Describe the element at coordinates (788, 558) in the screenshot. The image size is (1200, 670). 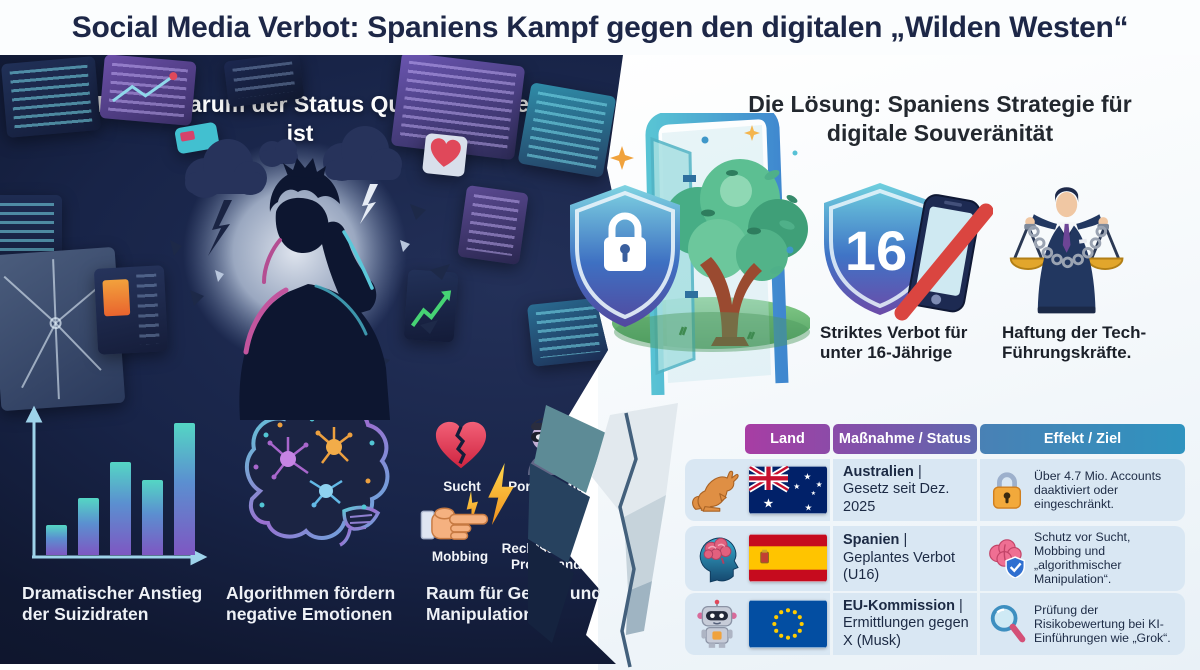
I see `spain-flag` at that location.